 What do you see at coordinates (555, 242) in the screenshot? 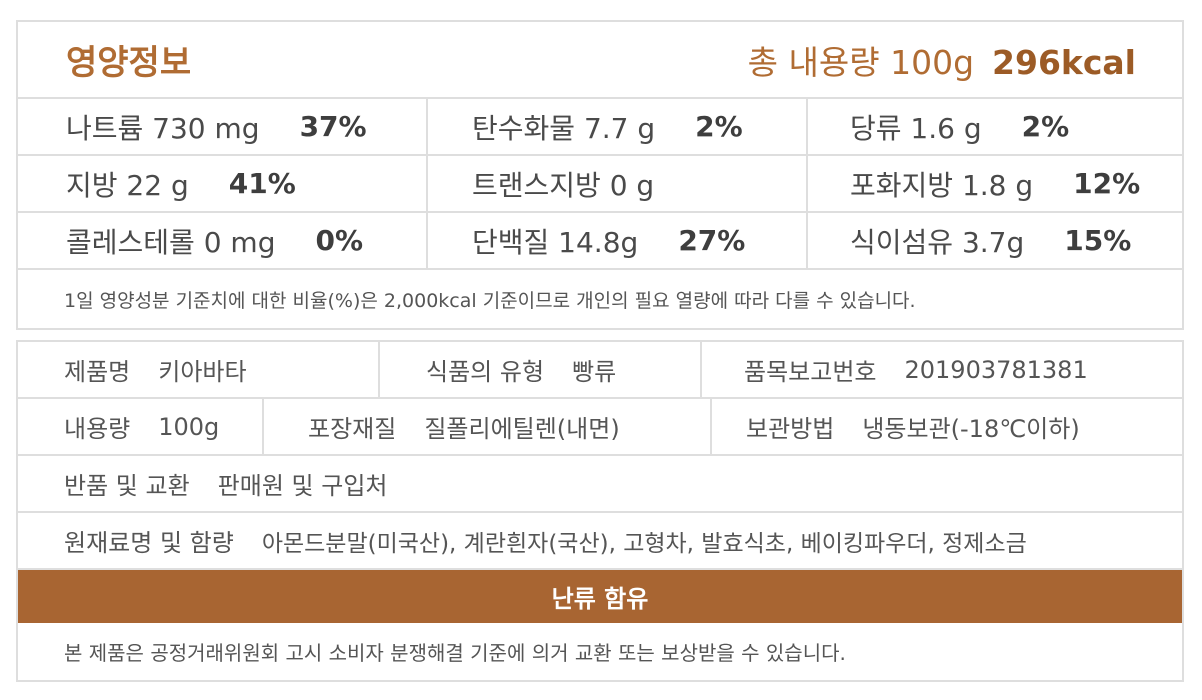
I see `nutrient-label: 단백질 14.8g` at bounding box center [555, 242].